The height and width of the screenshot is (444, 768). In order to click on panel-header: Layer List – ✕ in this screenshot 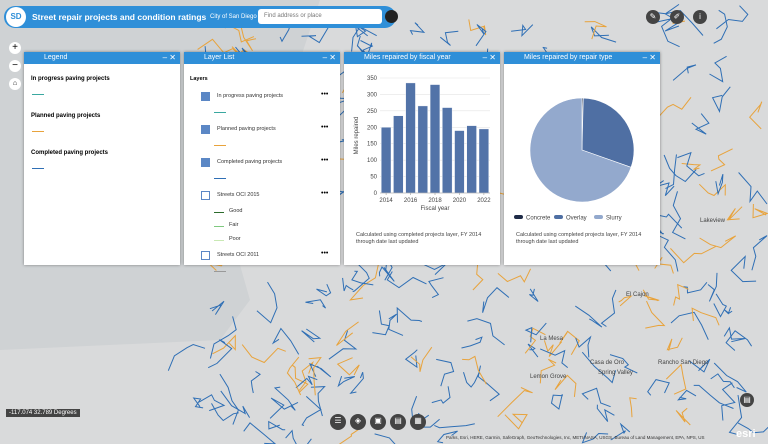, I will do `click(262, 58)`.